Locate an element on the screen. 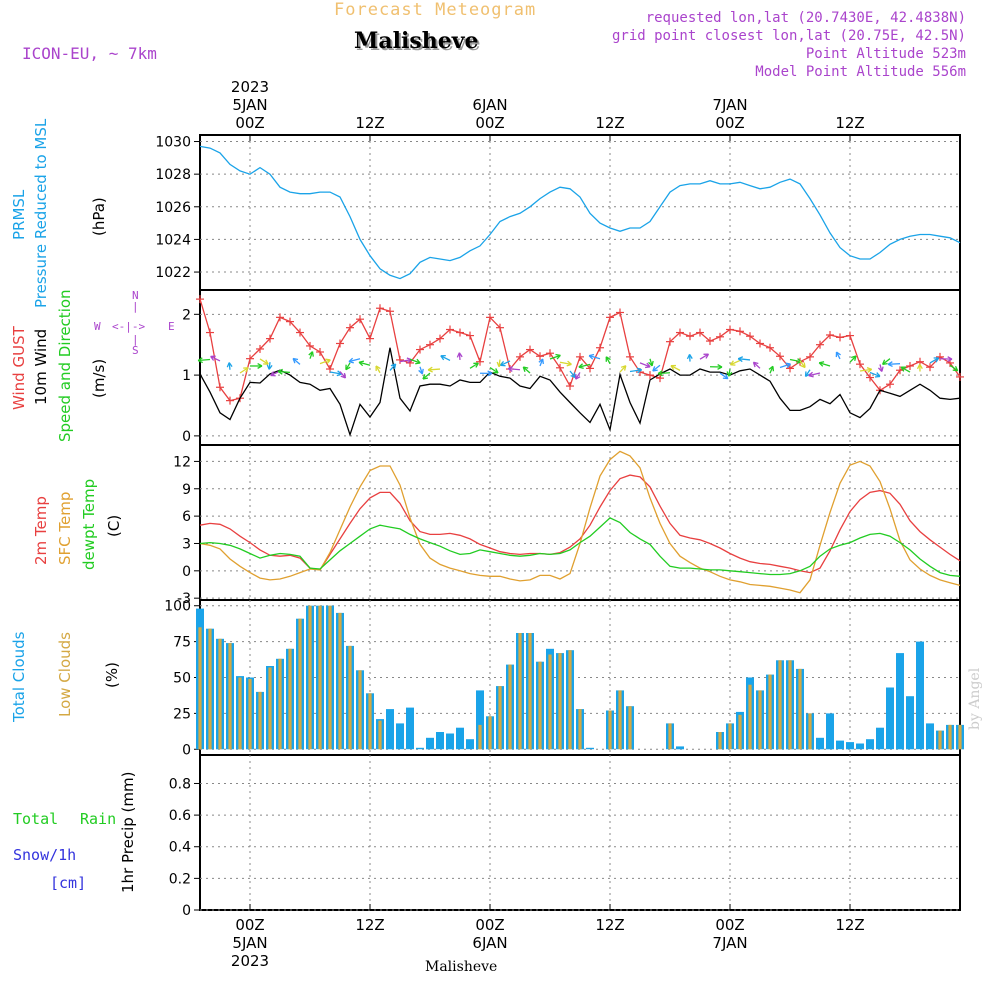 This screenshot has width=1000, height=1000. top-time-label: 00Z is located at coordinates (489, 123).